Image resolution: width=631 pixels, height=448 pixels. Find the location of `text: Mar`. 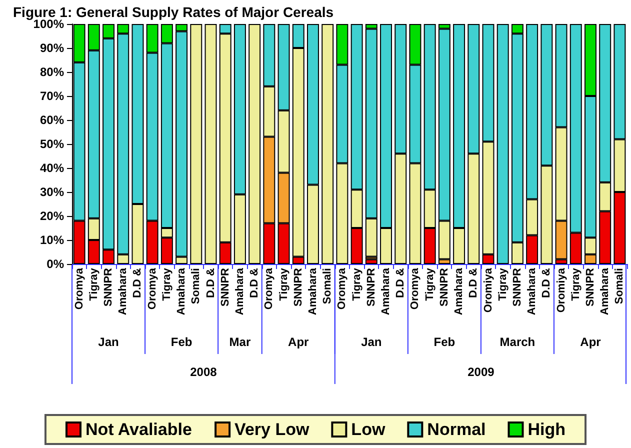

text: Mar is located at coordinates (240, 342).